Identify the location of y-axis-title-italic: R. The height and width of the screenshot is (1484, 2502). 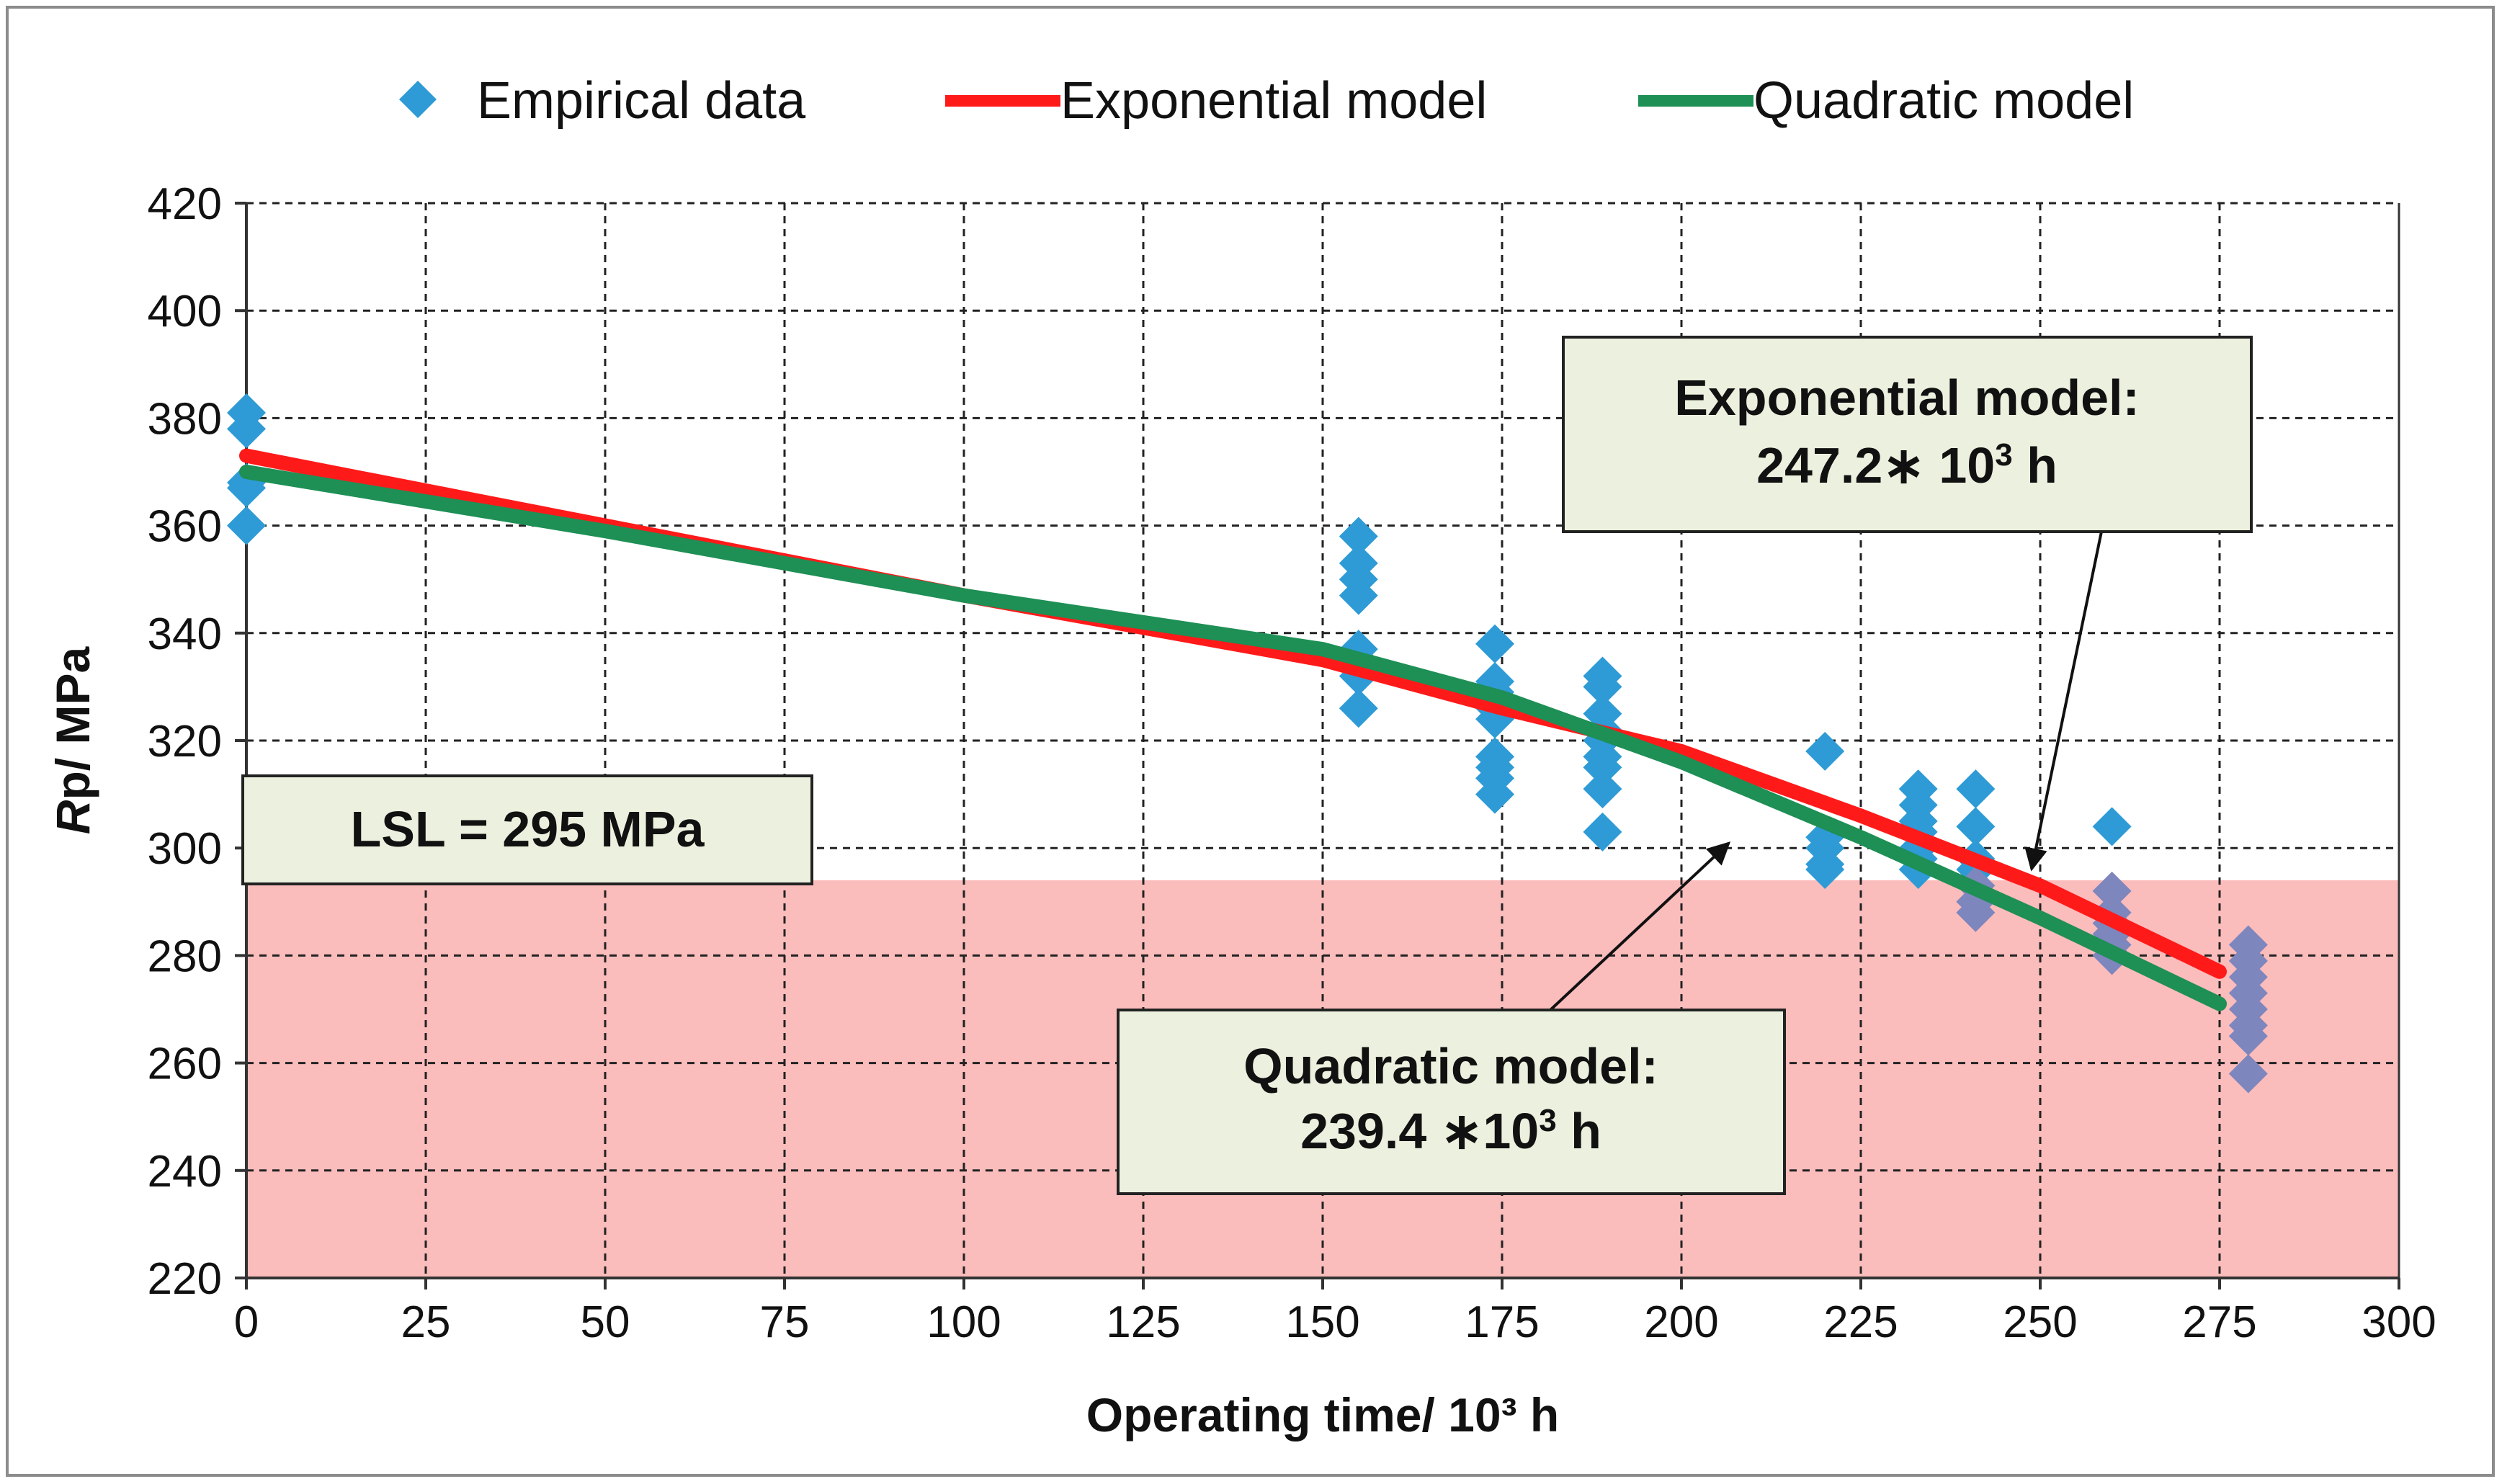
(72, 817).